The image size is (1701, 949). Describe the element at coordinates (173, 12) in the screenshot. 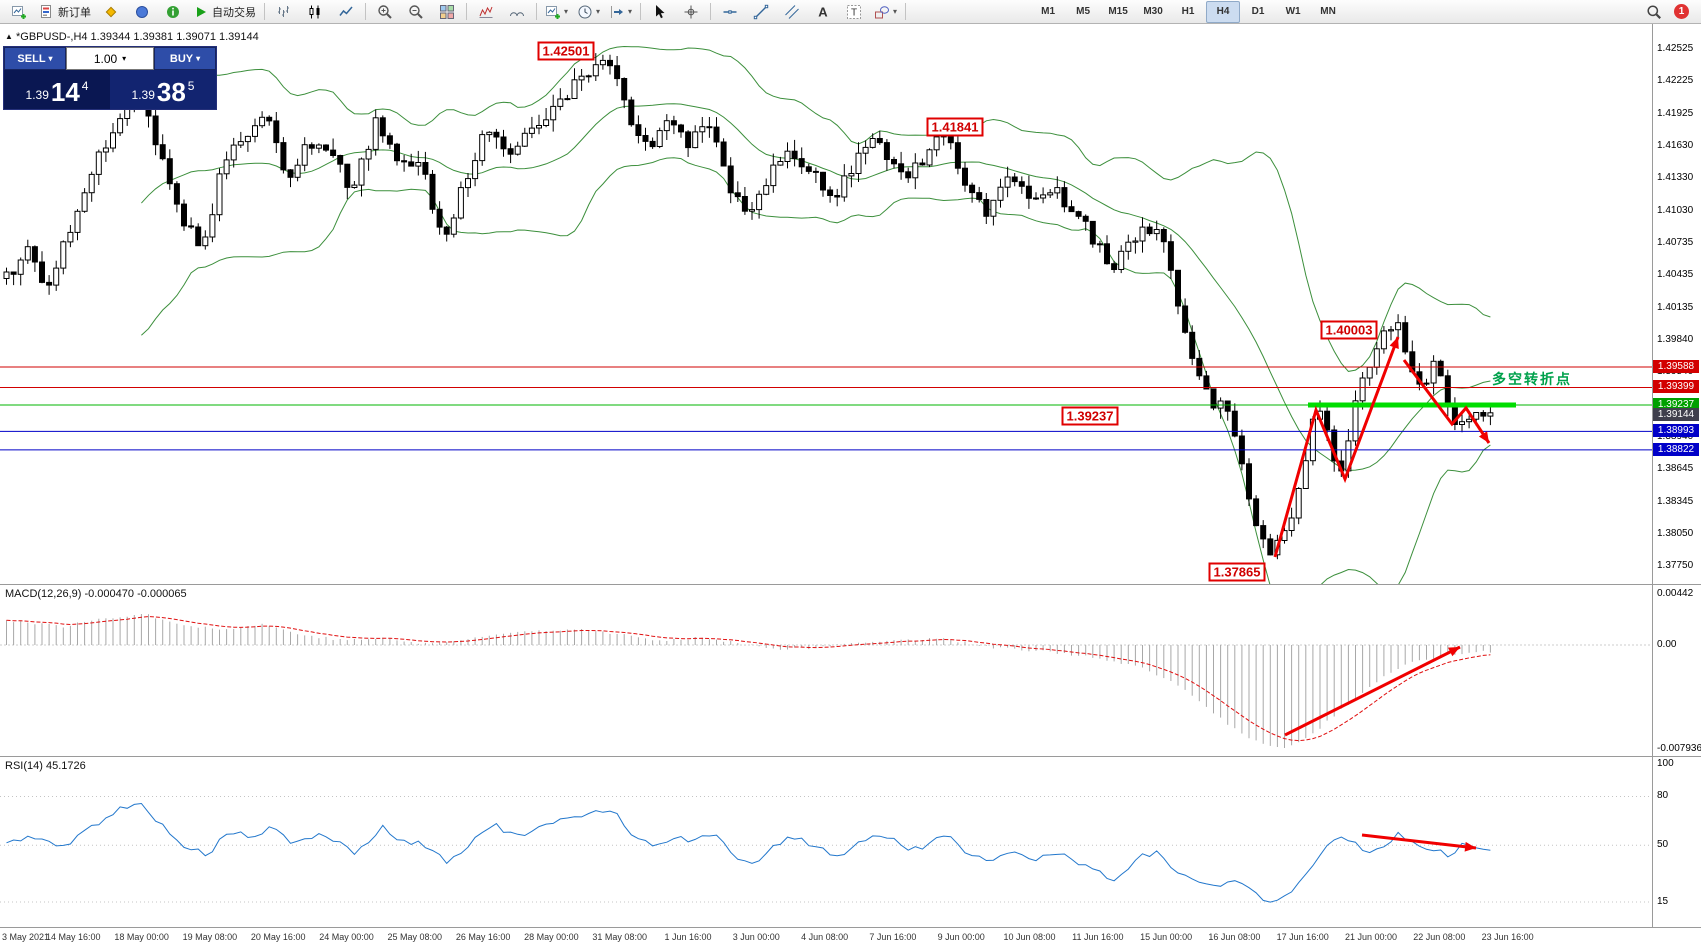

I see `info-button` at that location.